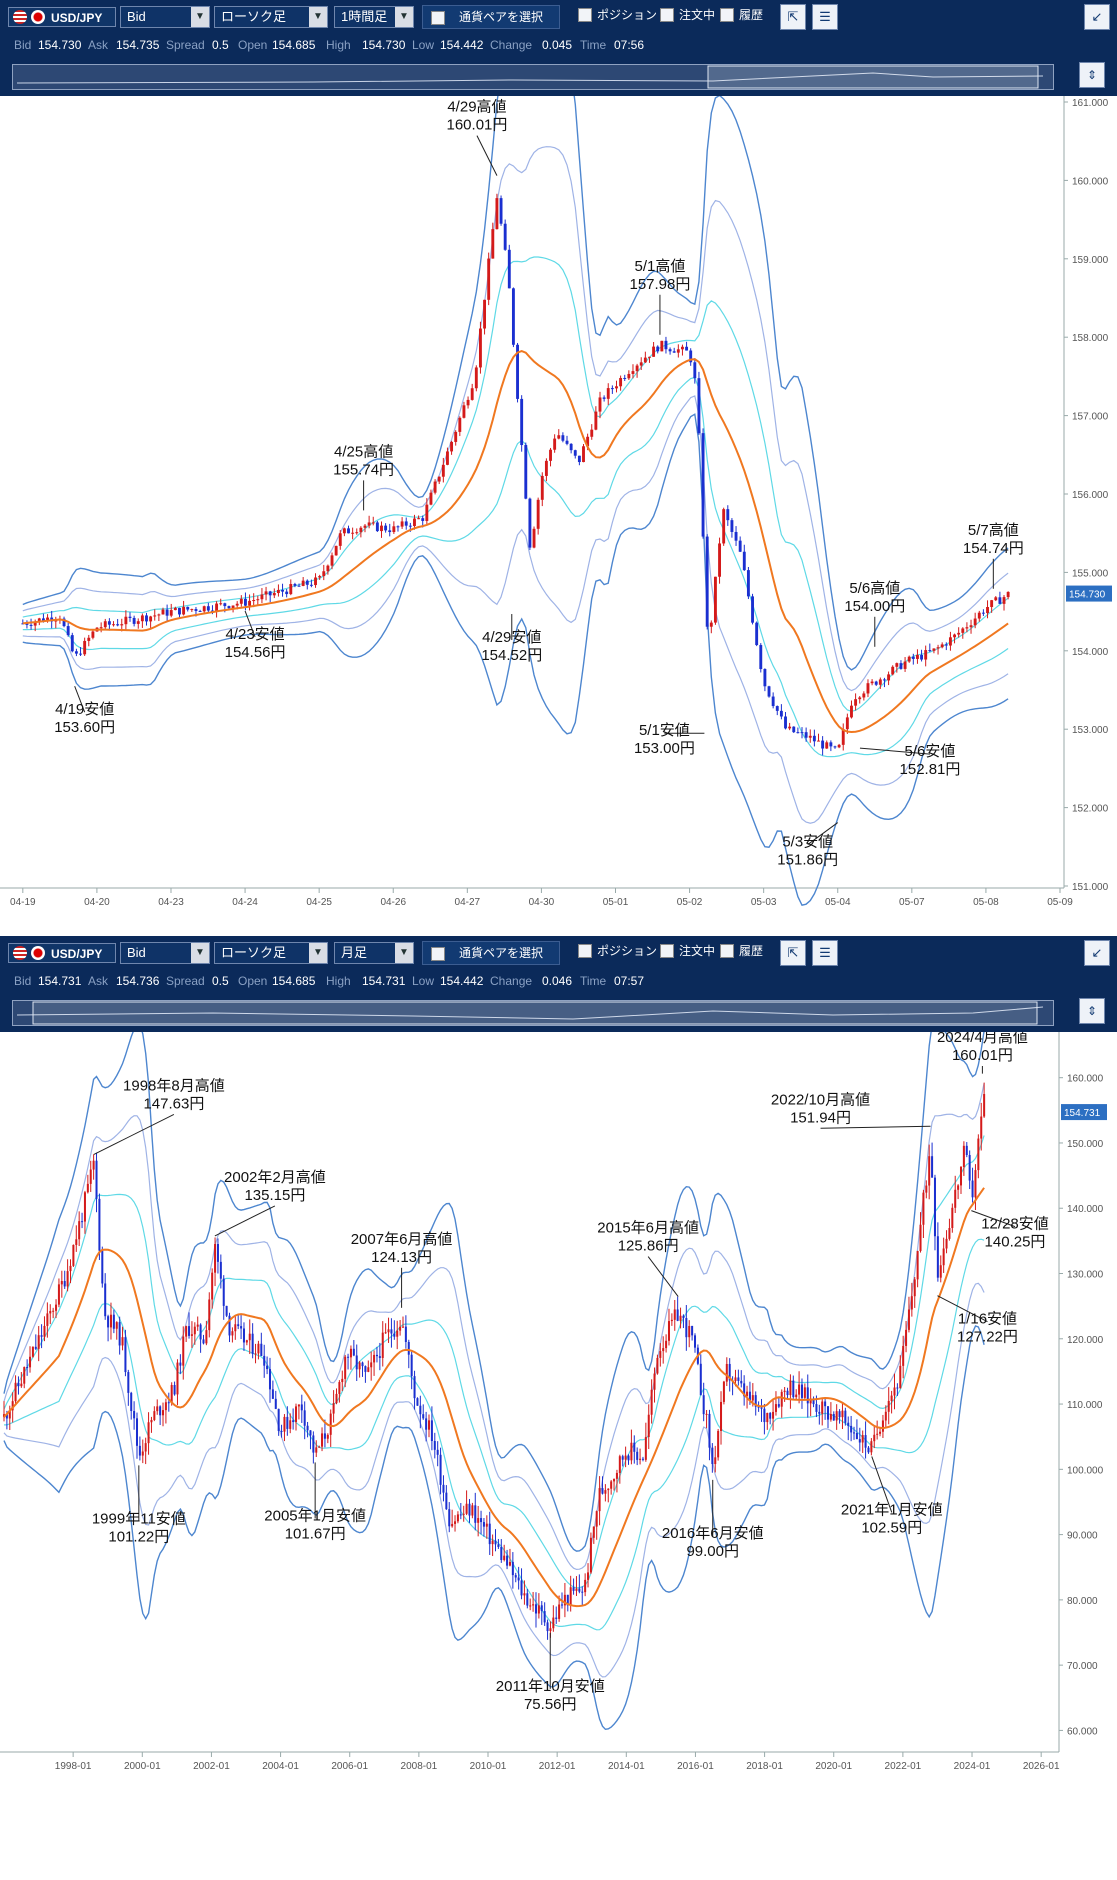 Image resolution: width=1117 pixels, height=1880 pixels. Describe the element at coordinates (338, 45) in the screenshot. I see `quote-label: High` at that location.